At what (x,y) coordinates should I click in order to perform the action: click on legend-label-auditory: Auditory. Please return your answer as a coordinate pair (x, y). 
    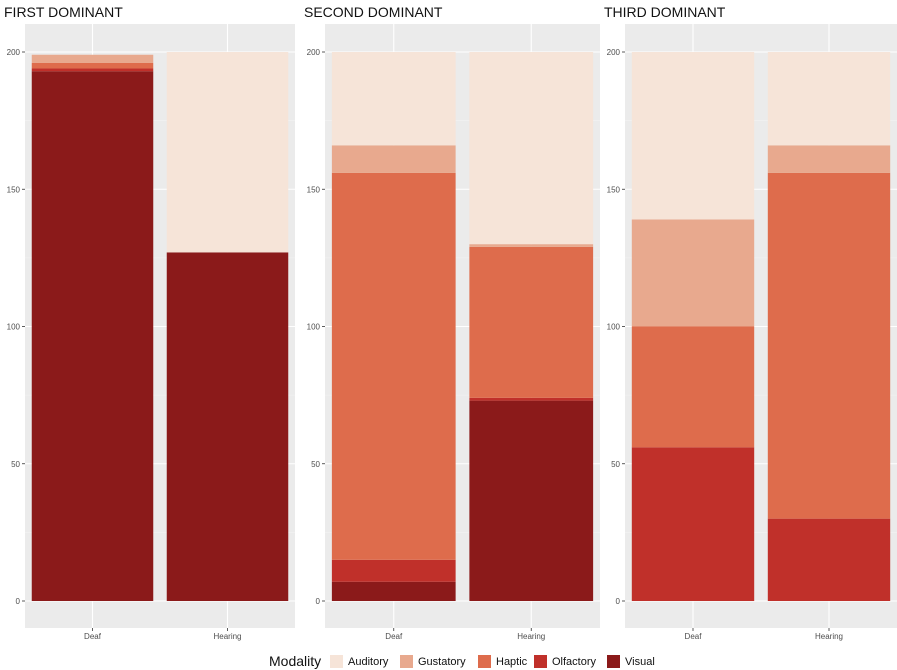
    Looking at the image, I should click on (368, 662).